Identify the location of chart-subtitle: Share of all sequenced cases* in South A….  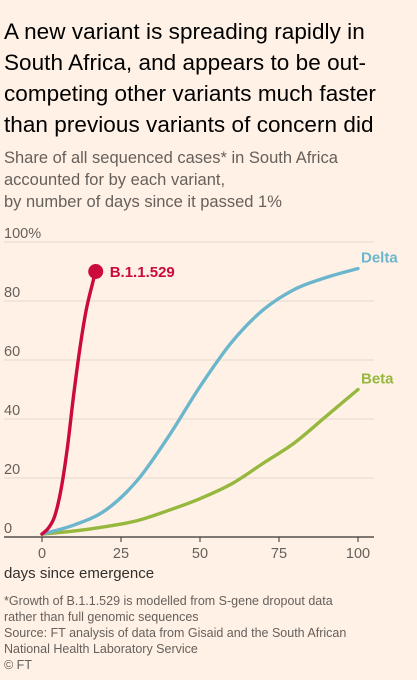
(209, 180).